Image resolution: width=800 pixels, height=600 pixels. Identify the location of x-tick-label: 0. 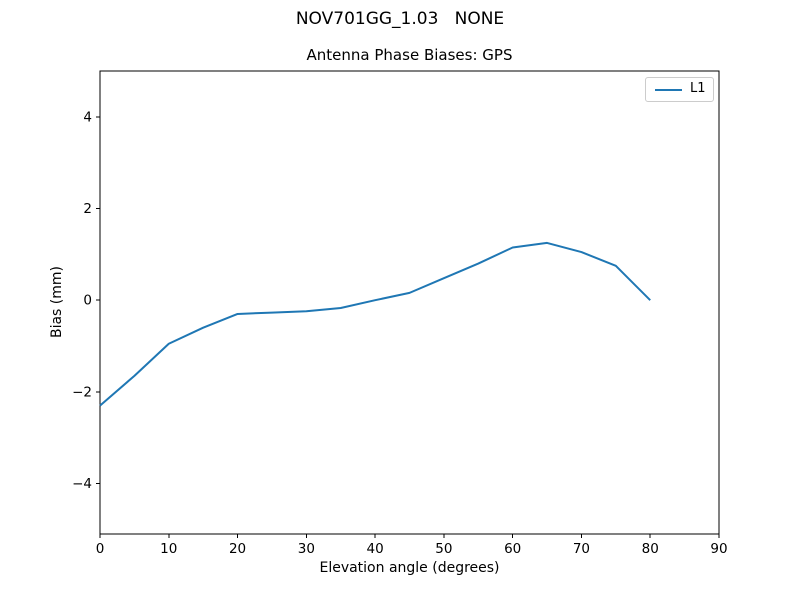
(100, 549).